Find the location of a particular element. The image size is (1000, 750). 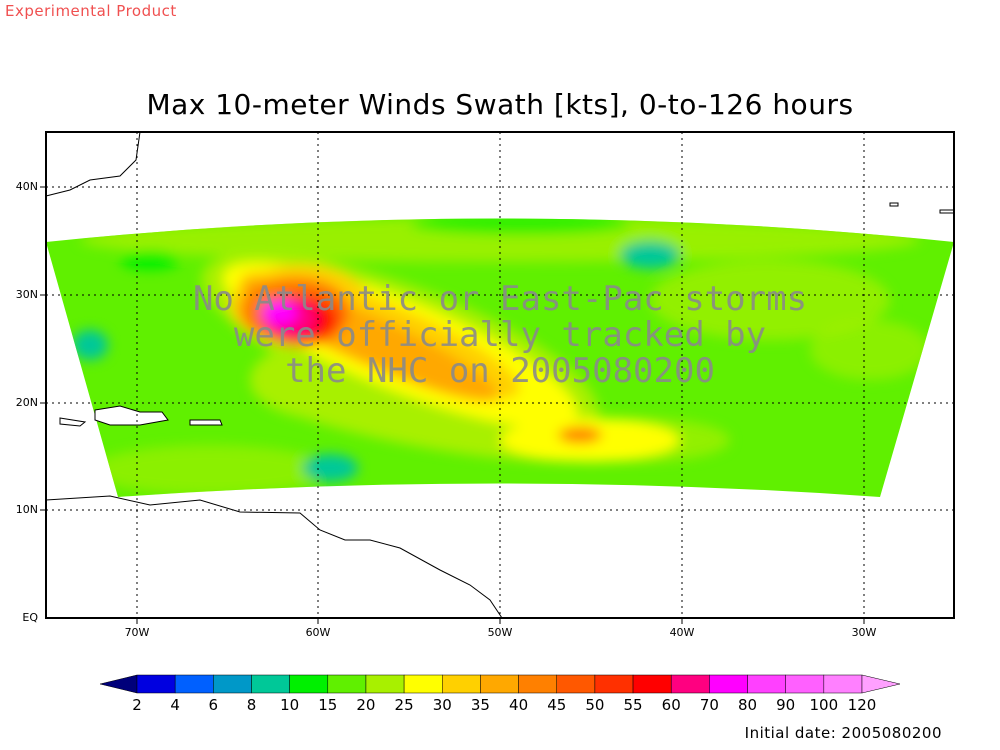

colorbar-label: 50 is located at coordinates (595, 705).